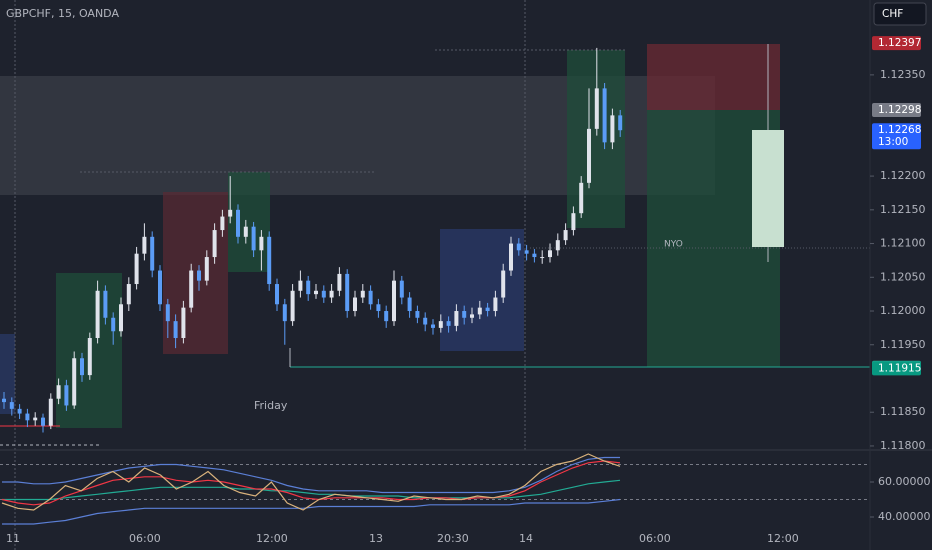 The image size is (932, 550). What do you see at coordinates (376, 538) in the screenshot?
I see `x-tick-label: 13` at bounding box center [376, 538].